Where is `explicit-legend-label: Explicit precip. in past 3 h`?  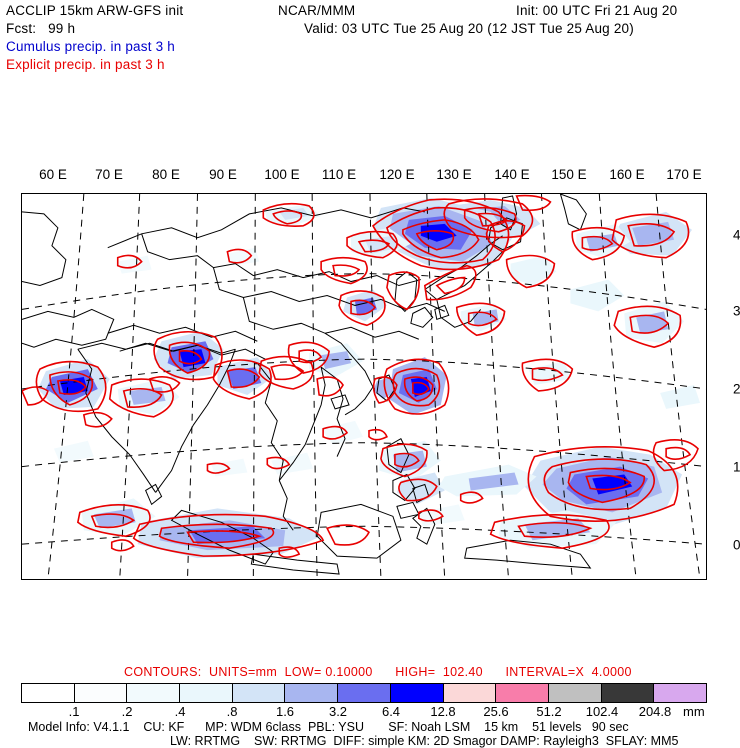
explicit-legend-label: Explicit precip. in past 3 h is located at coordinates (85, 64).